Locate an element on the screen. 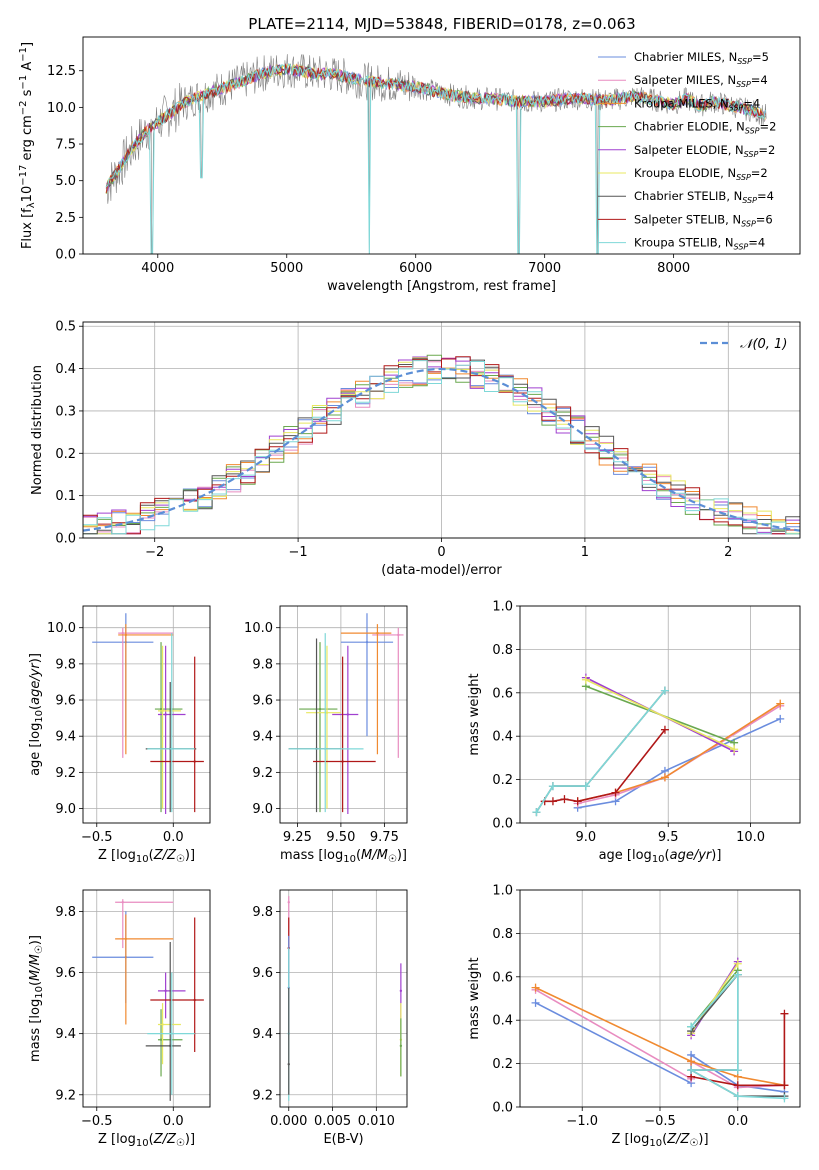  spectrum-ytick-label-2: 5.0 is located at coordinates (65, 181).